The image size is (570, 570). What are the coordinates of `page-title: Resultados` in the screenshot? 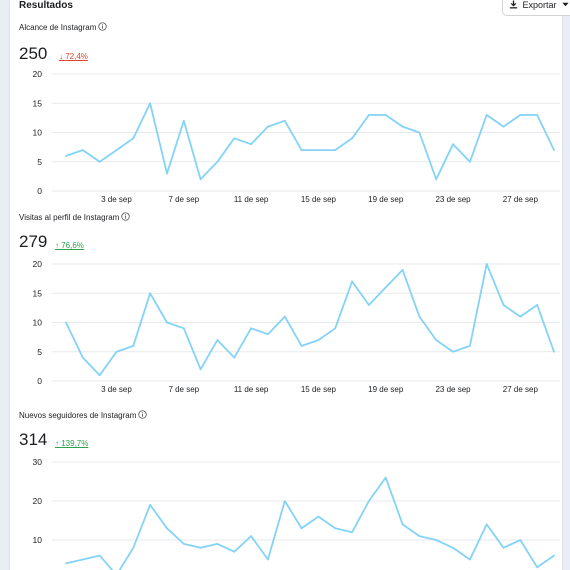 It's located at (46, 5).